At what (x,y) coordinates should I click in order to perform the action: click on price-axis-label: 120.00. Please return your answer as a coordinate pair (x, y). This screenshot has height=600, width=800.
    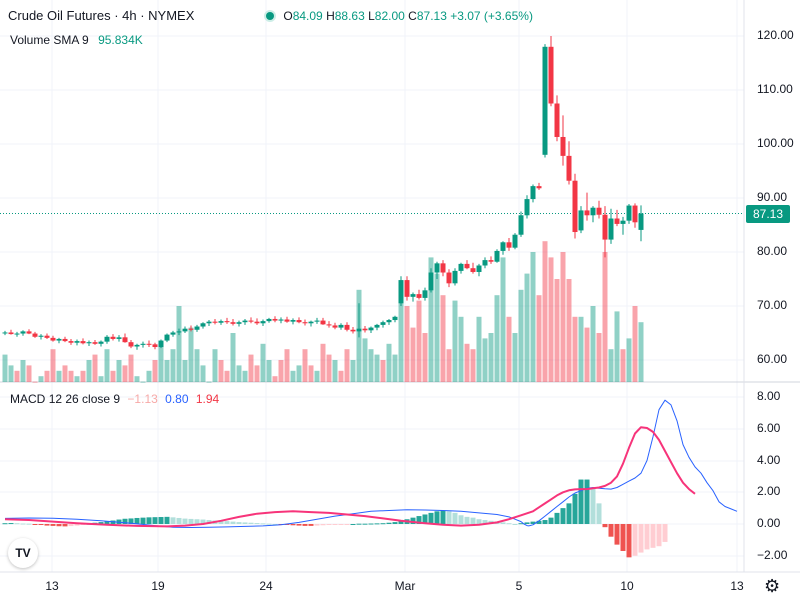
    Looking at the image, I should click on (775, 35).